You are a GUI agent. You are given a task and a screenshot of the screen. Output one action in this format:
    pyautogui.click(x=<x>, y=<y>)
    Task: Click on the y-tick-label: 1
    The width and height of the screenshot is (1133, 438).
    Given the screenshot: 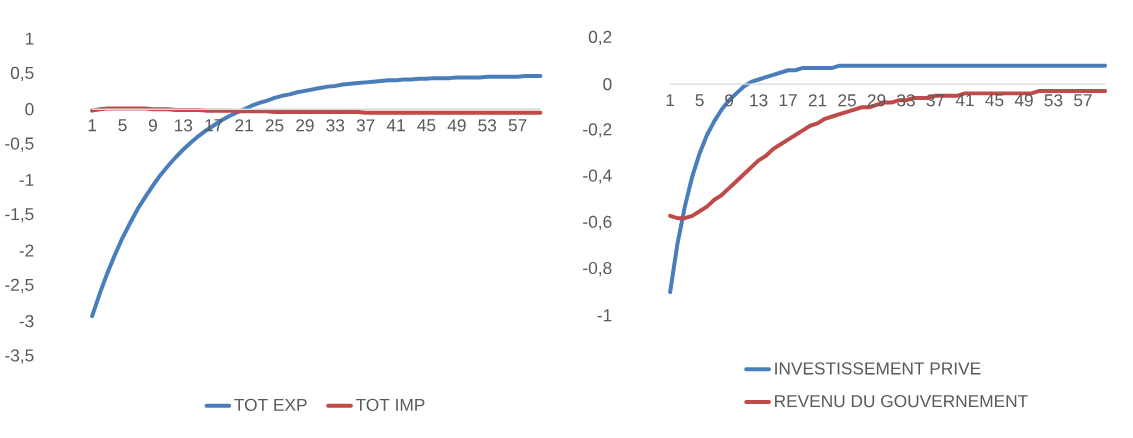 What is the action you would take?
    pyautogui.click(x=29, y=38)
    